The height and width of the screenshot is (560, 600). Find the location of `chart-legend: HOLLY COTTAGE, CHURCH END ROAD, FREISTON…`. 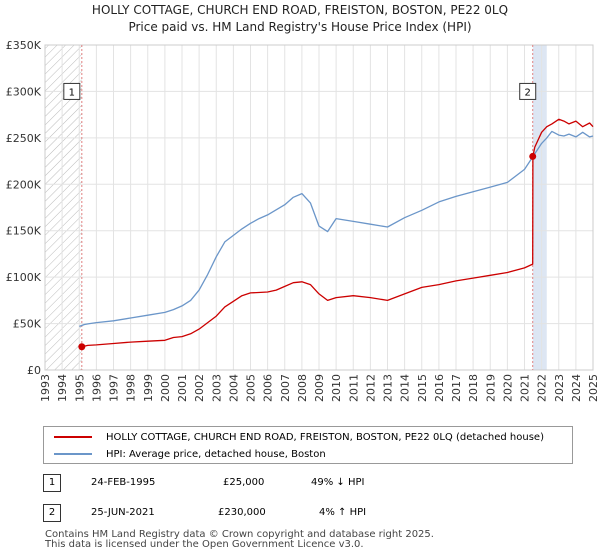

chart-legend: HOLLY COTTAGE, CHURCH END ROAD, FREISTON… is located at coordinates (308, 445).